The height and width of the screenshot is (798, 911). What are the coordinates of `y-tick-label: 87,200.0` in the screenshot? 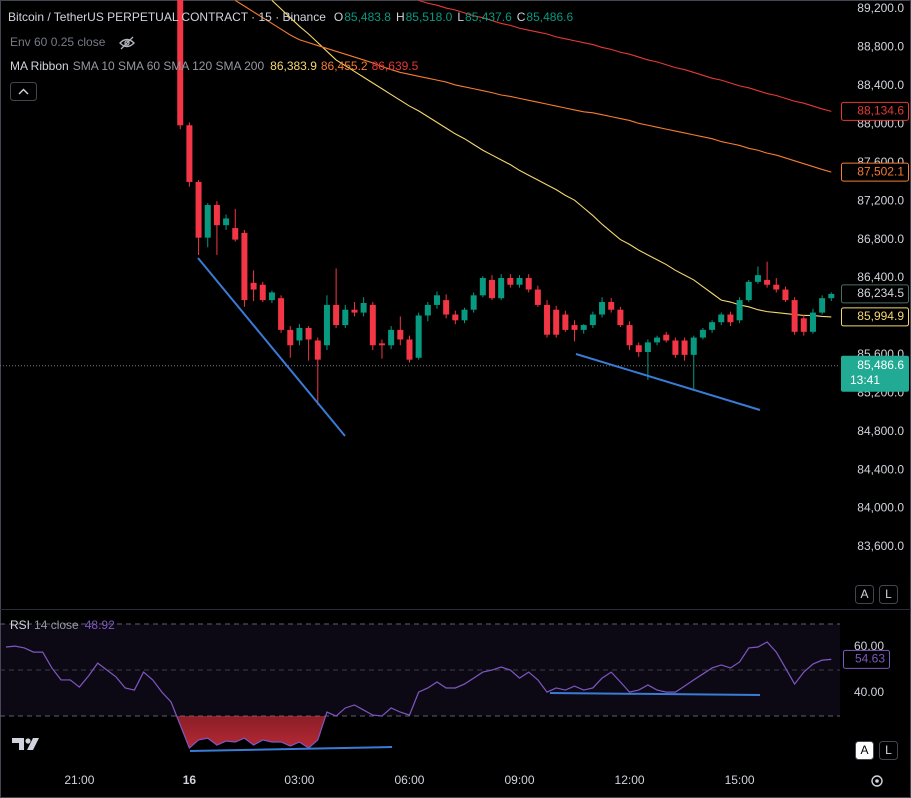 It's located at (880, 200).